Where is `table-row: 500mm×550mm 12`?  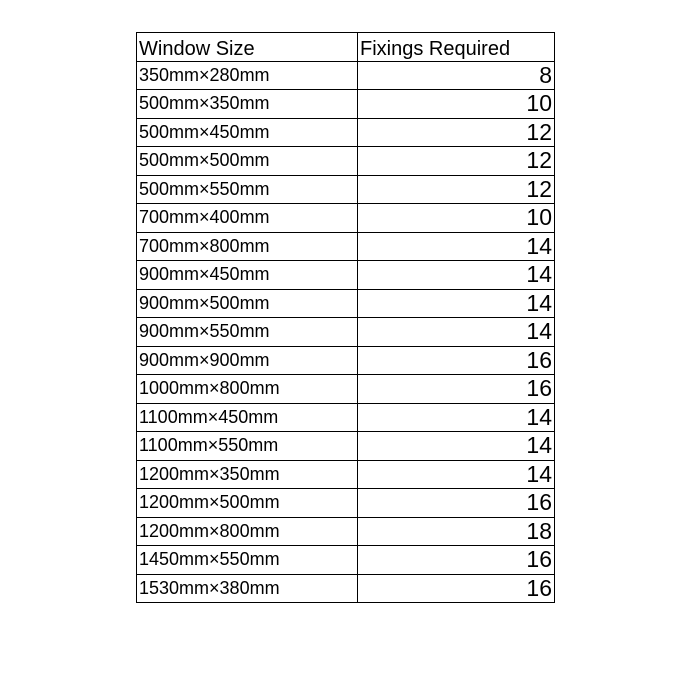
table-row: 500mm×550mm 12 is located at coordinates (345, 189).